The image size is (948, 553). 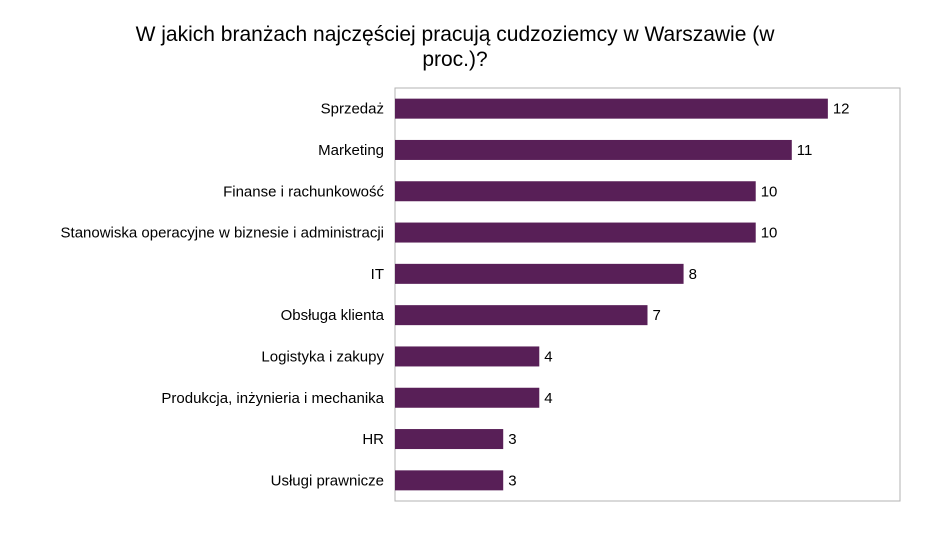 I want to click on category-label: Logistyka i zakupy, so click(x=322, y=356).